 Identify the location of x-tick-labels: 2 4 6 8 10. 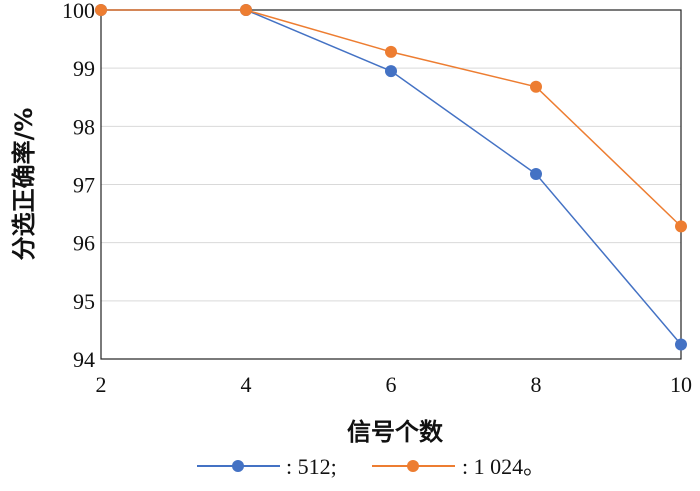
(394, 384).